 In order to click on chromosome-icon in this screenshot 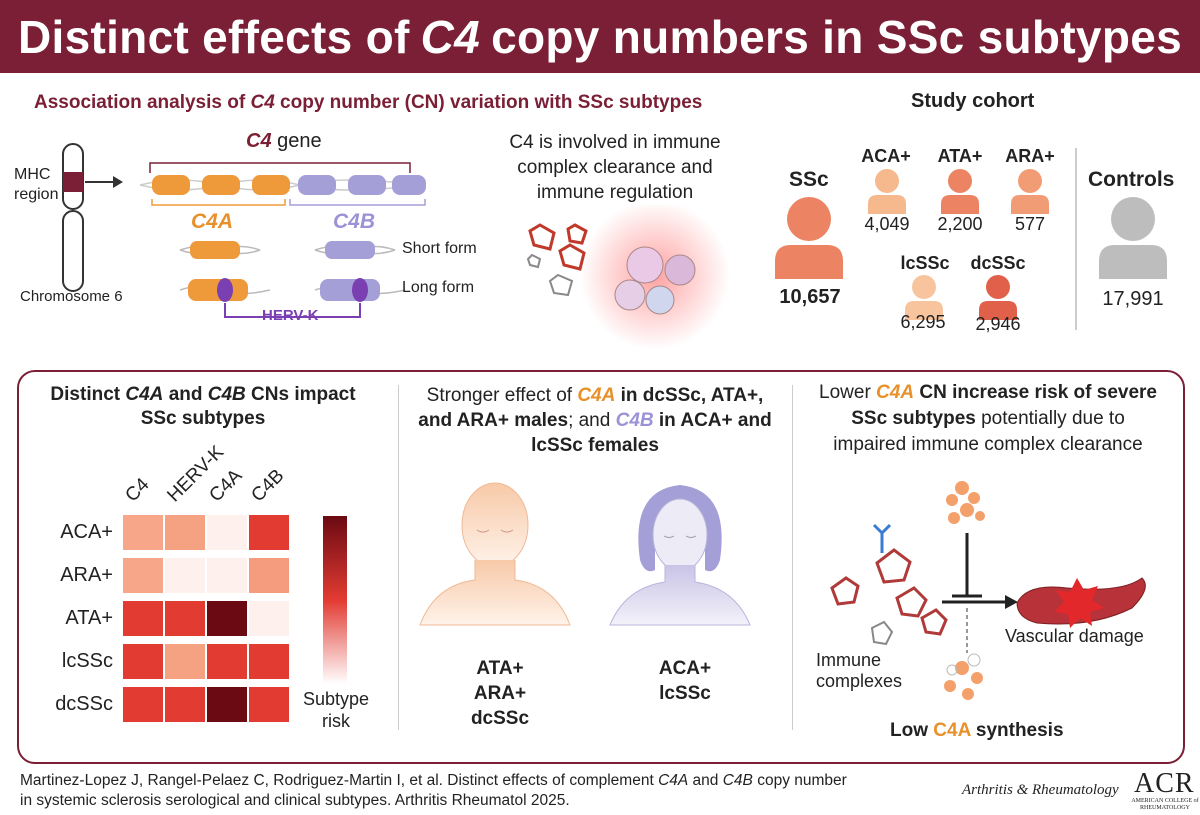, I will do `click(92, 217)`.